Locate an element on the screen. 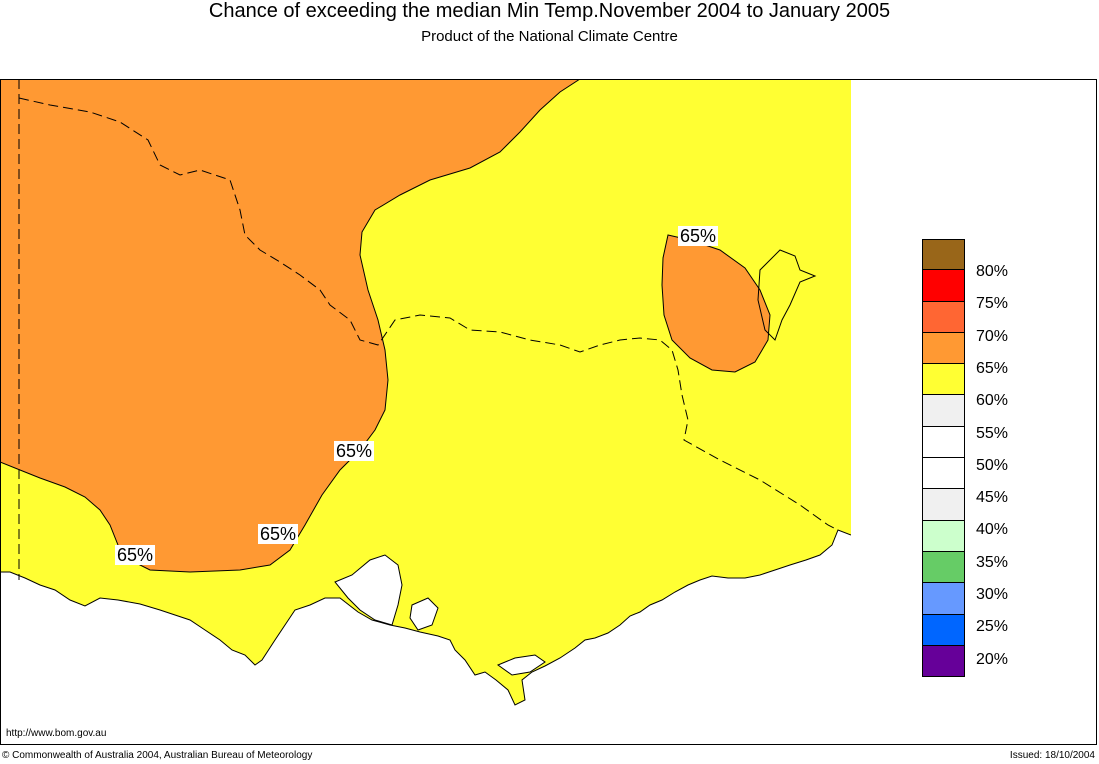  legend-label: 20% is located at coordinates (992, 659).